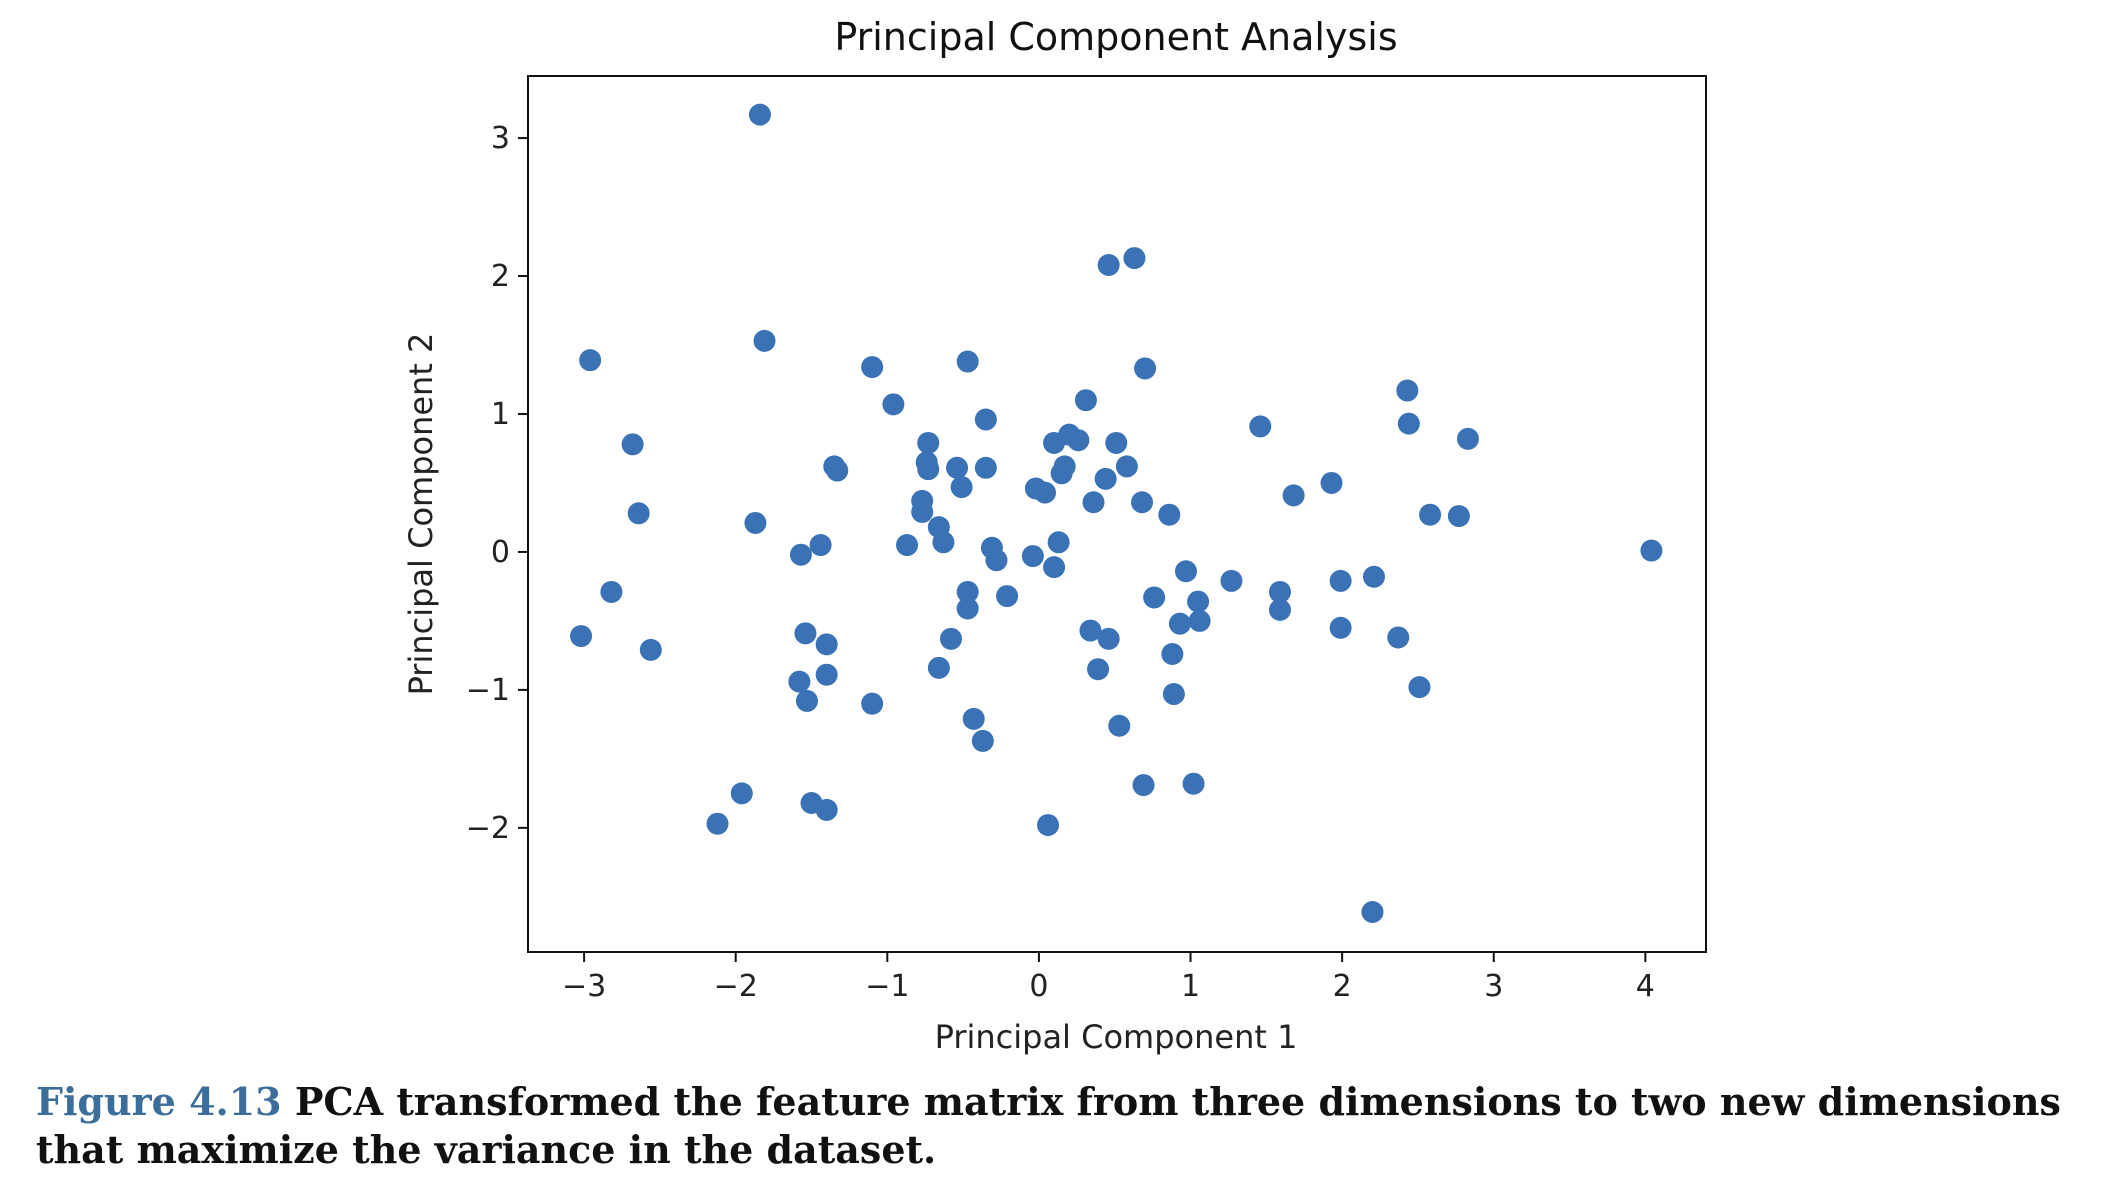 Image resolution: width=2112 pixels, height=1190 pixels. Describe the element at coordinates (500, 276) in the screenshot. I see `y-tick-label: 2` at that location.